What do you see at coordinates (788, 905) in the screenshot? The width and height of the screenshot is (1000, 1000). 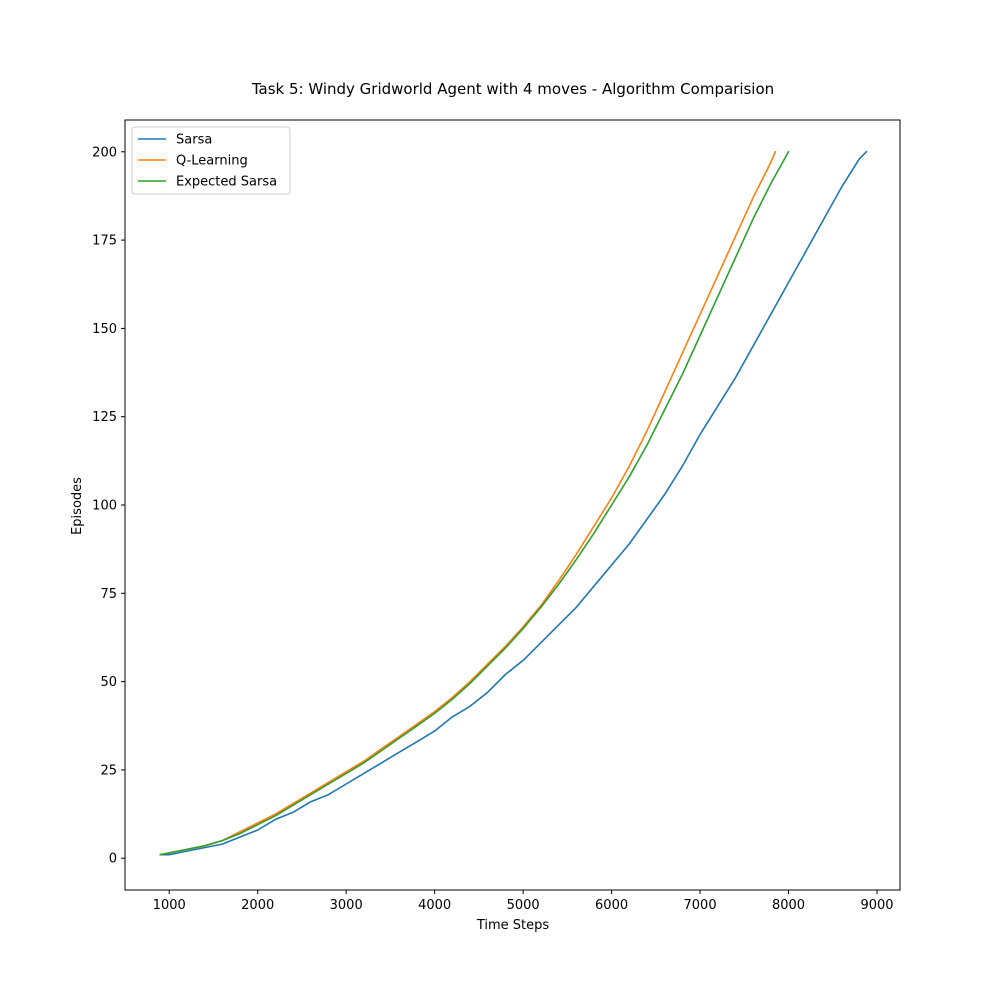 I see `x-tick-label: 8000` at bounding box center [788, 905].